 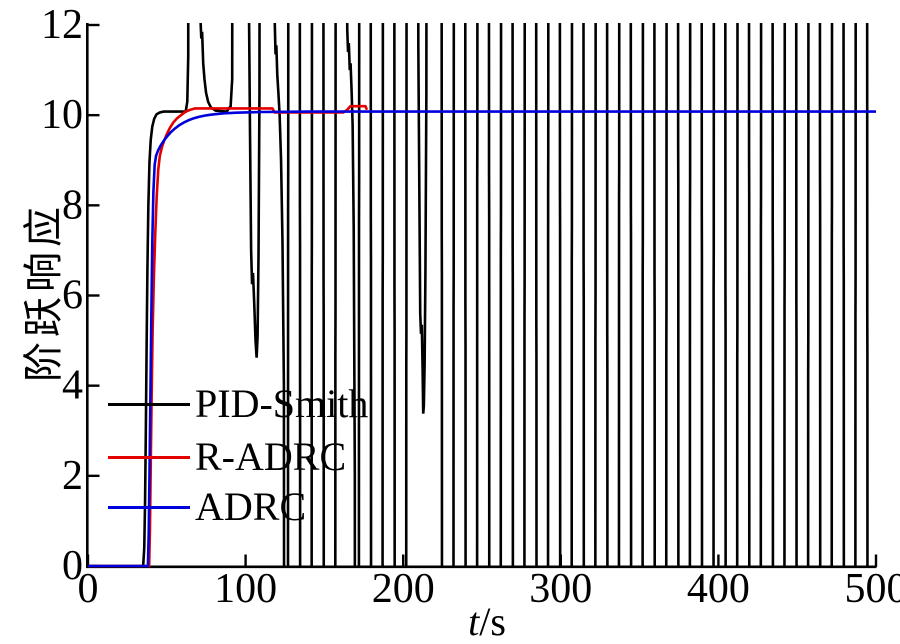 I want to click on legend-item-r-adrc: R-ADRC, so click(x=227, y=457).